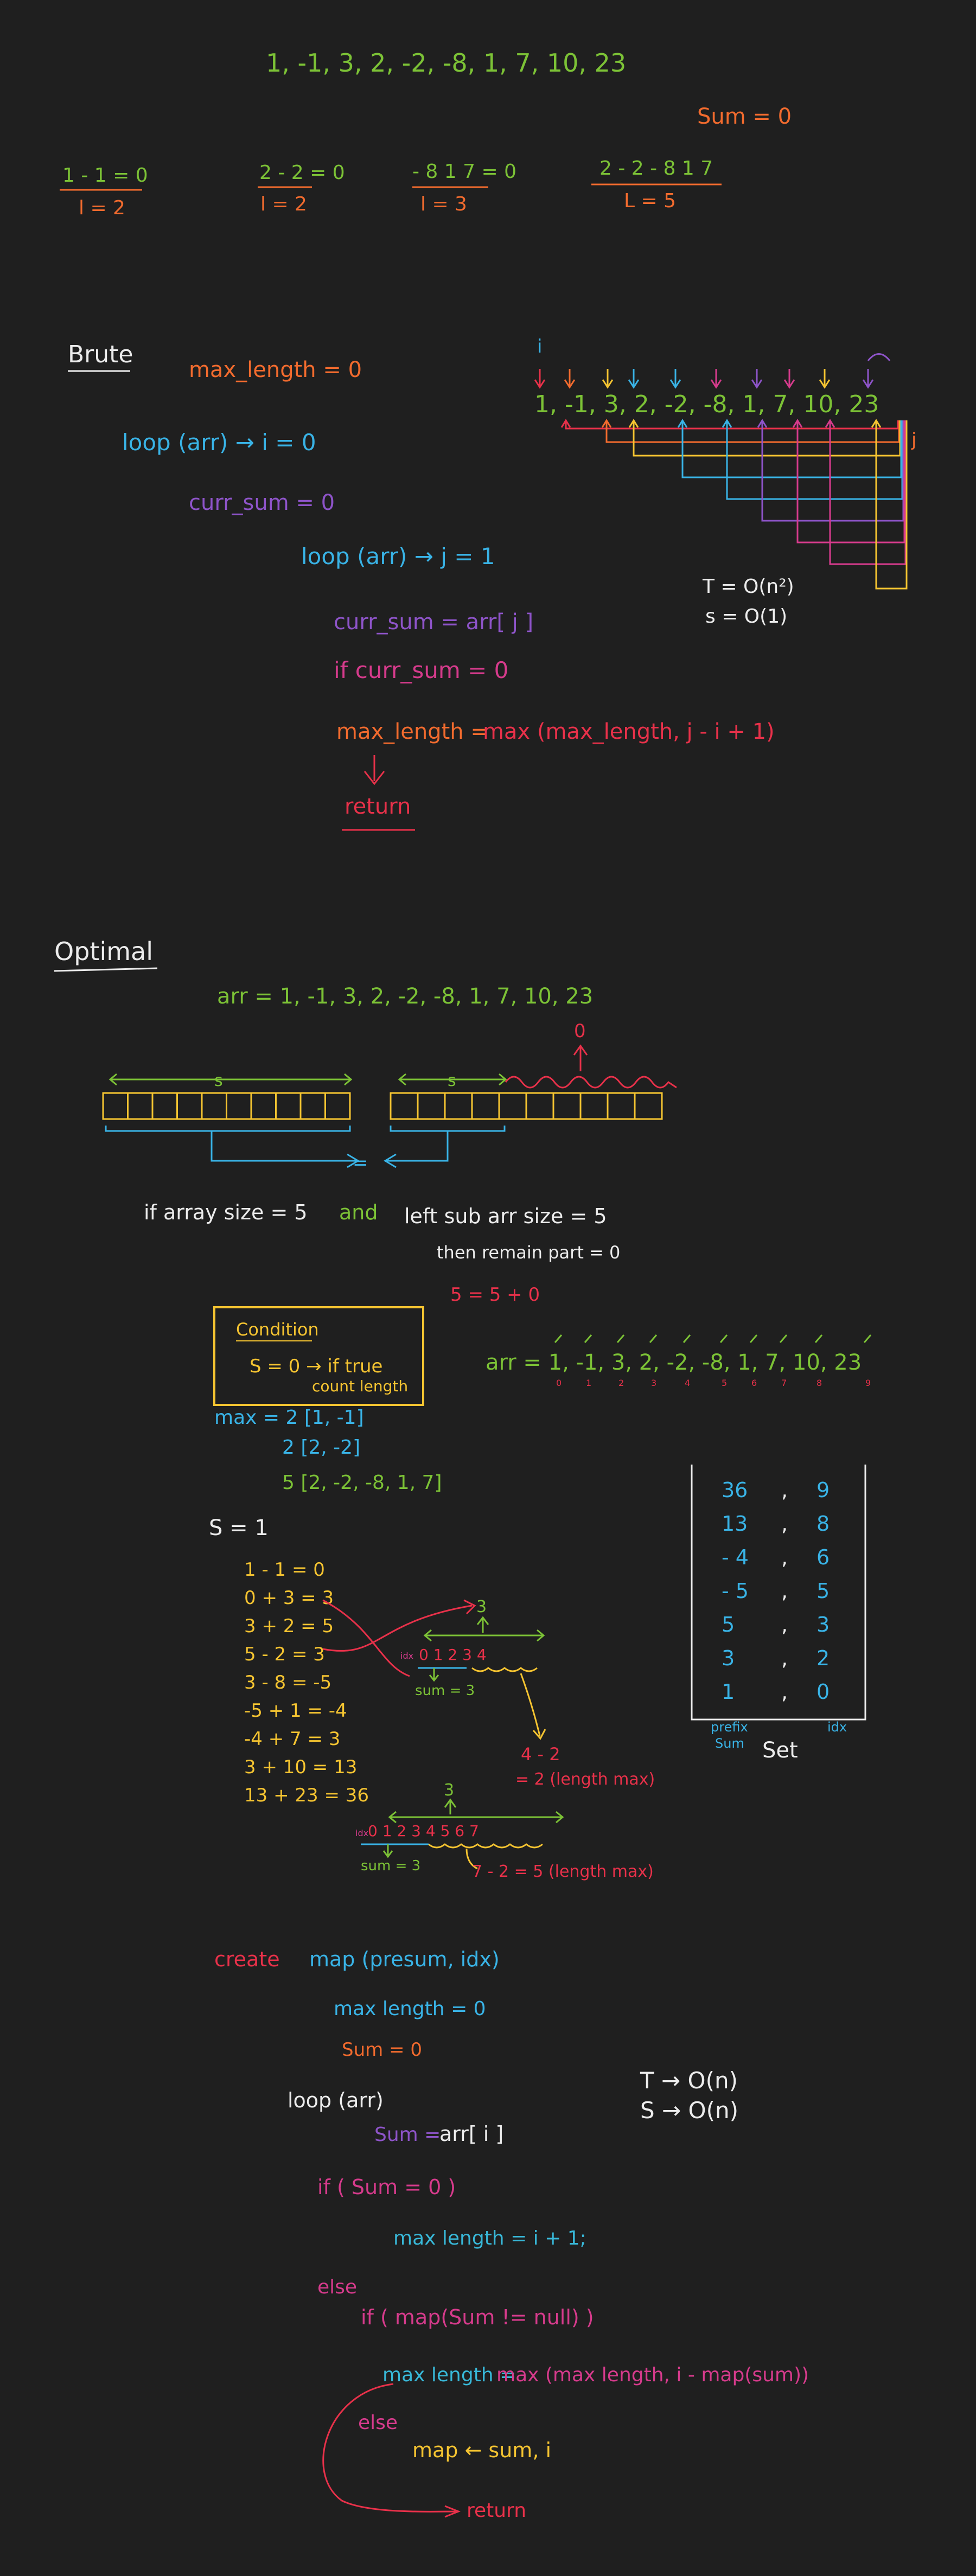 The width and height of the screenshot is (976, 2576). Describe the element at coordinates (729, 1727) in the screenshot. I see `table-prefix-label: prefix` at that location.